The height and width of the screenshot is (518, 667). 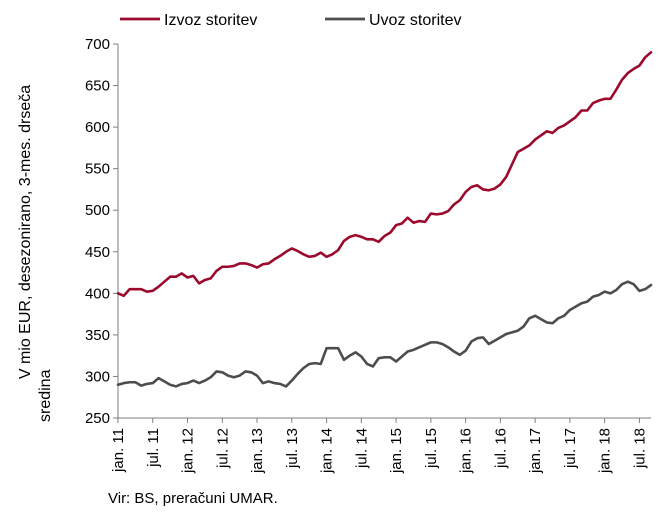 What do you see at coordinates (97, 210) in the screenshot?
I see `y-tick-label: 500` at bounding box center [97, 210].